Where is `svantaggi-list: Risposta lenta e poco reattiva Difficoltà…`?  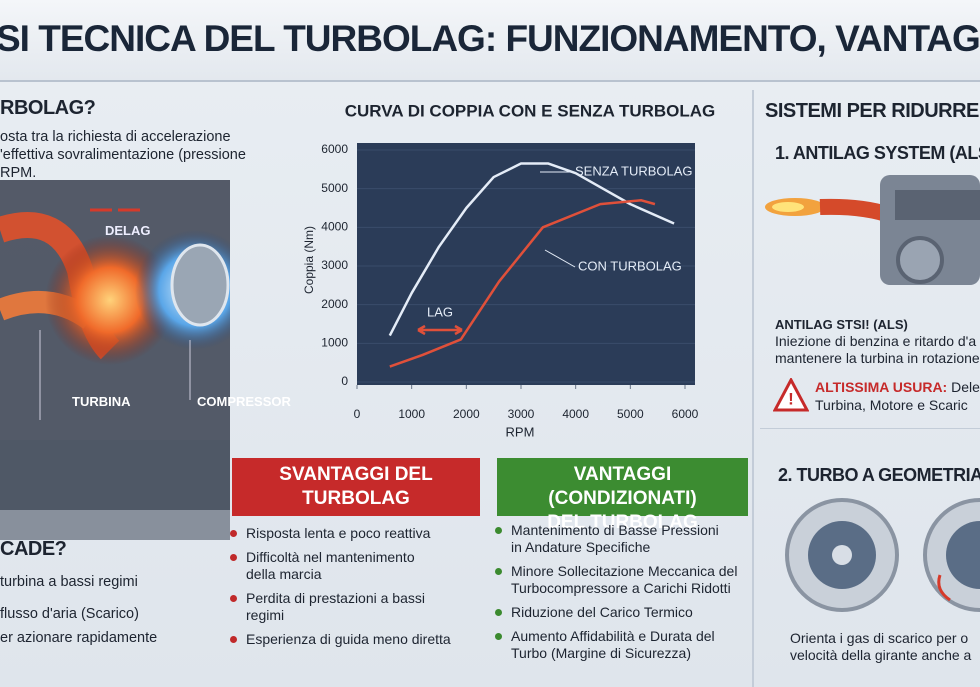 svantaggi-list: Risposta lenta e poco reattiva Difficoltà… is located at coordinates (339, 590).